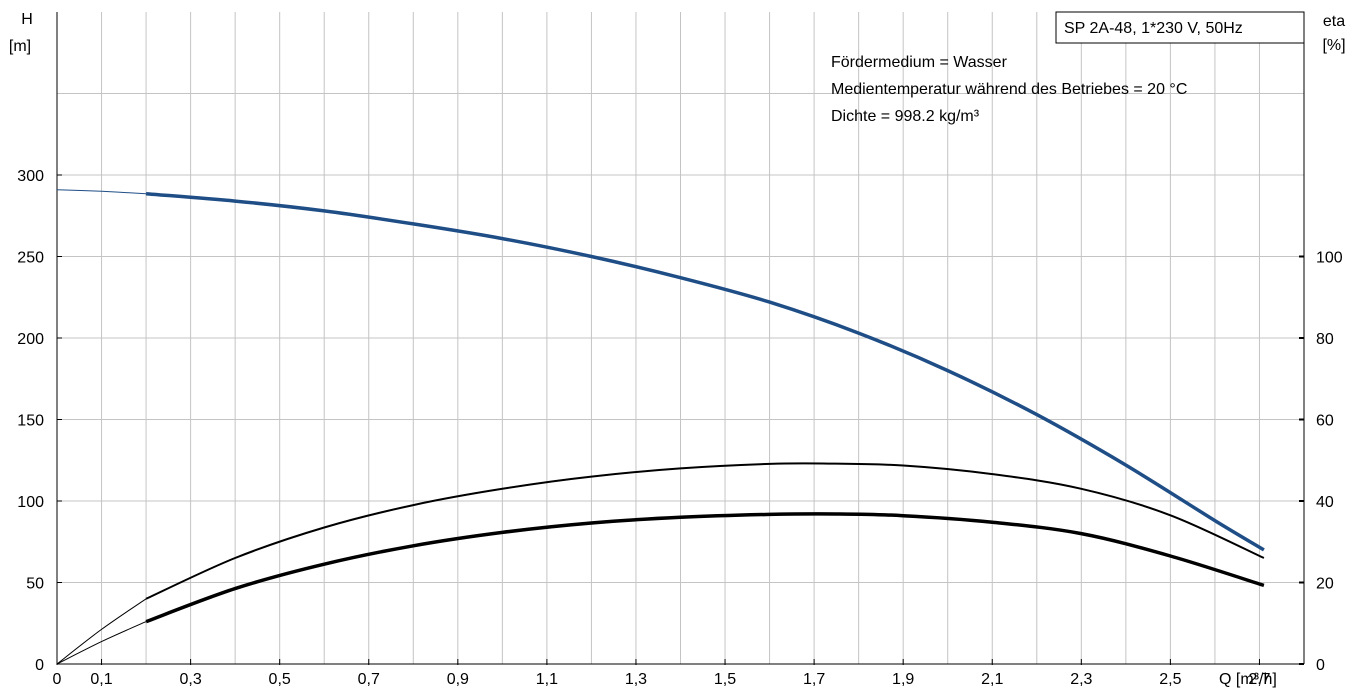 This screenshot has height=688, width=1362. Describe the element at coordinates (101, 679) in the screenshot. I see `x-tick-label: 0,1` at that location.